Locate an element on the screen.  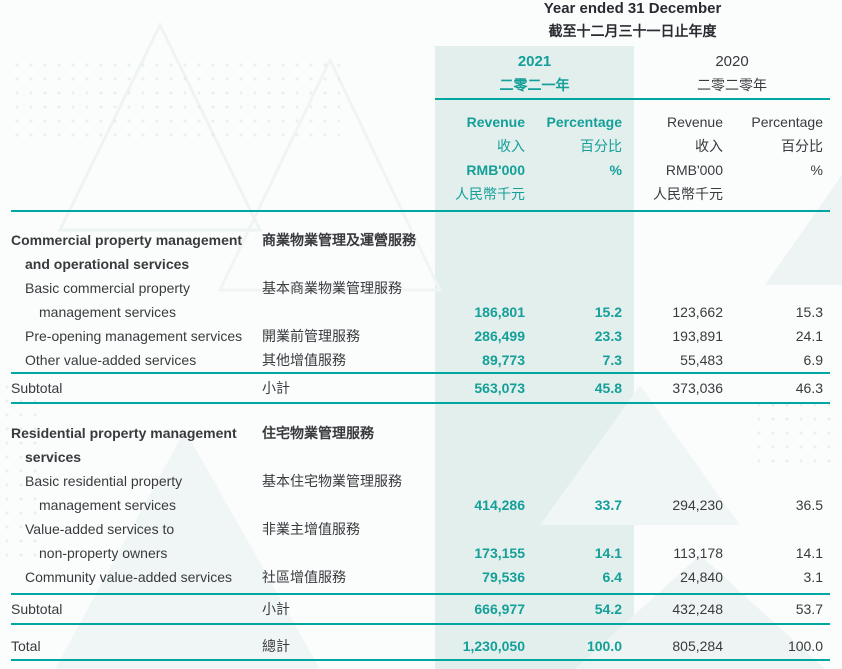
row-label-en: Pre-opening management services is located at coordinates (134, 336).